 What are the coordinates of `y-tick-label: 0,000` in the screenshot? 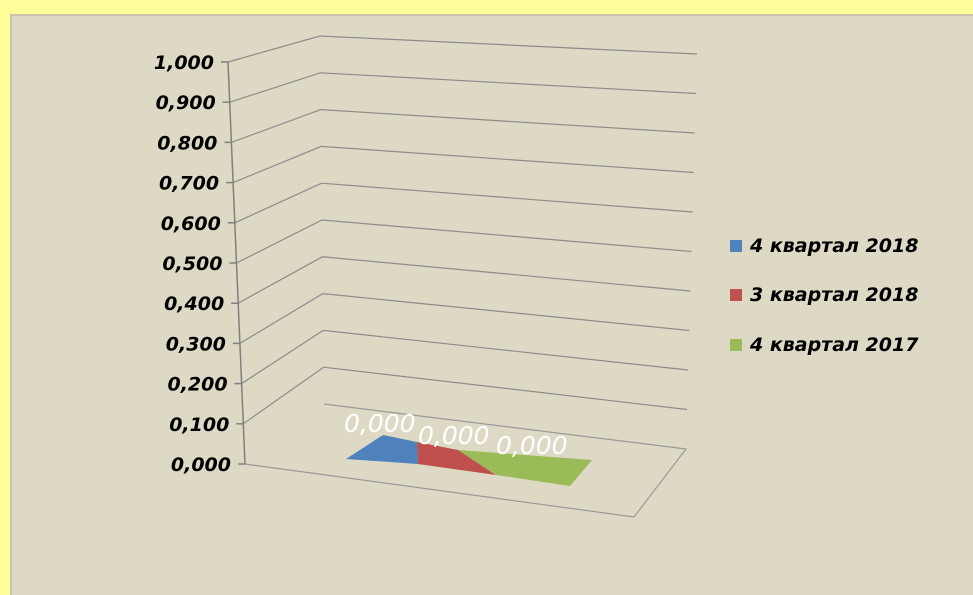 It's located at (201, 465).